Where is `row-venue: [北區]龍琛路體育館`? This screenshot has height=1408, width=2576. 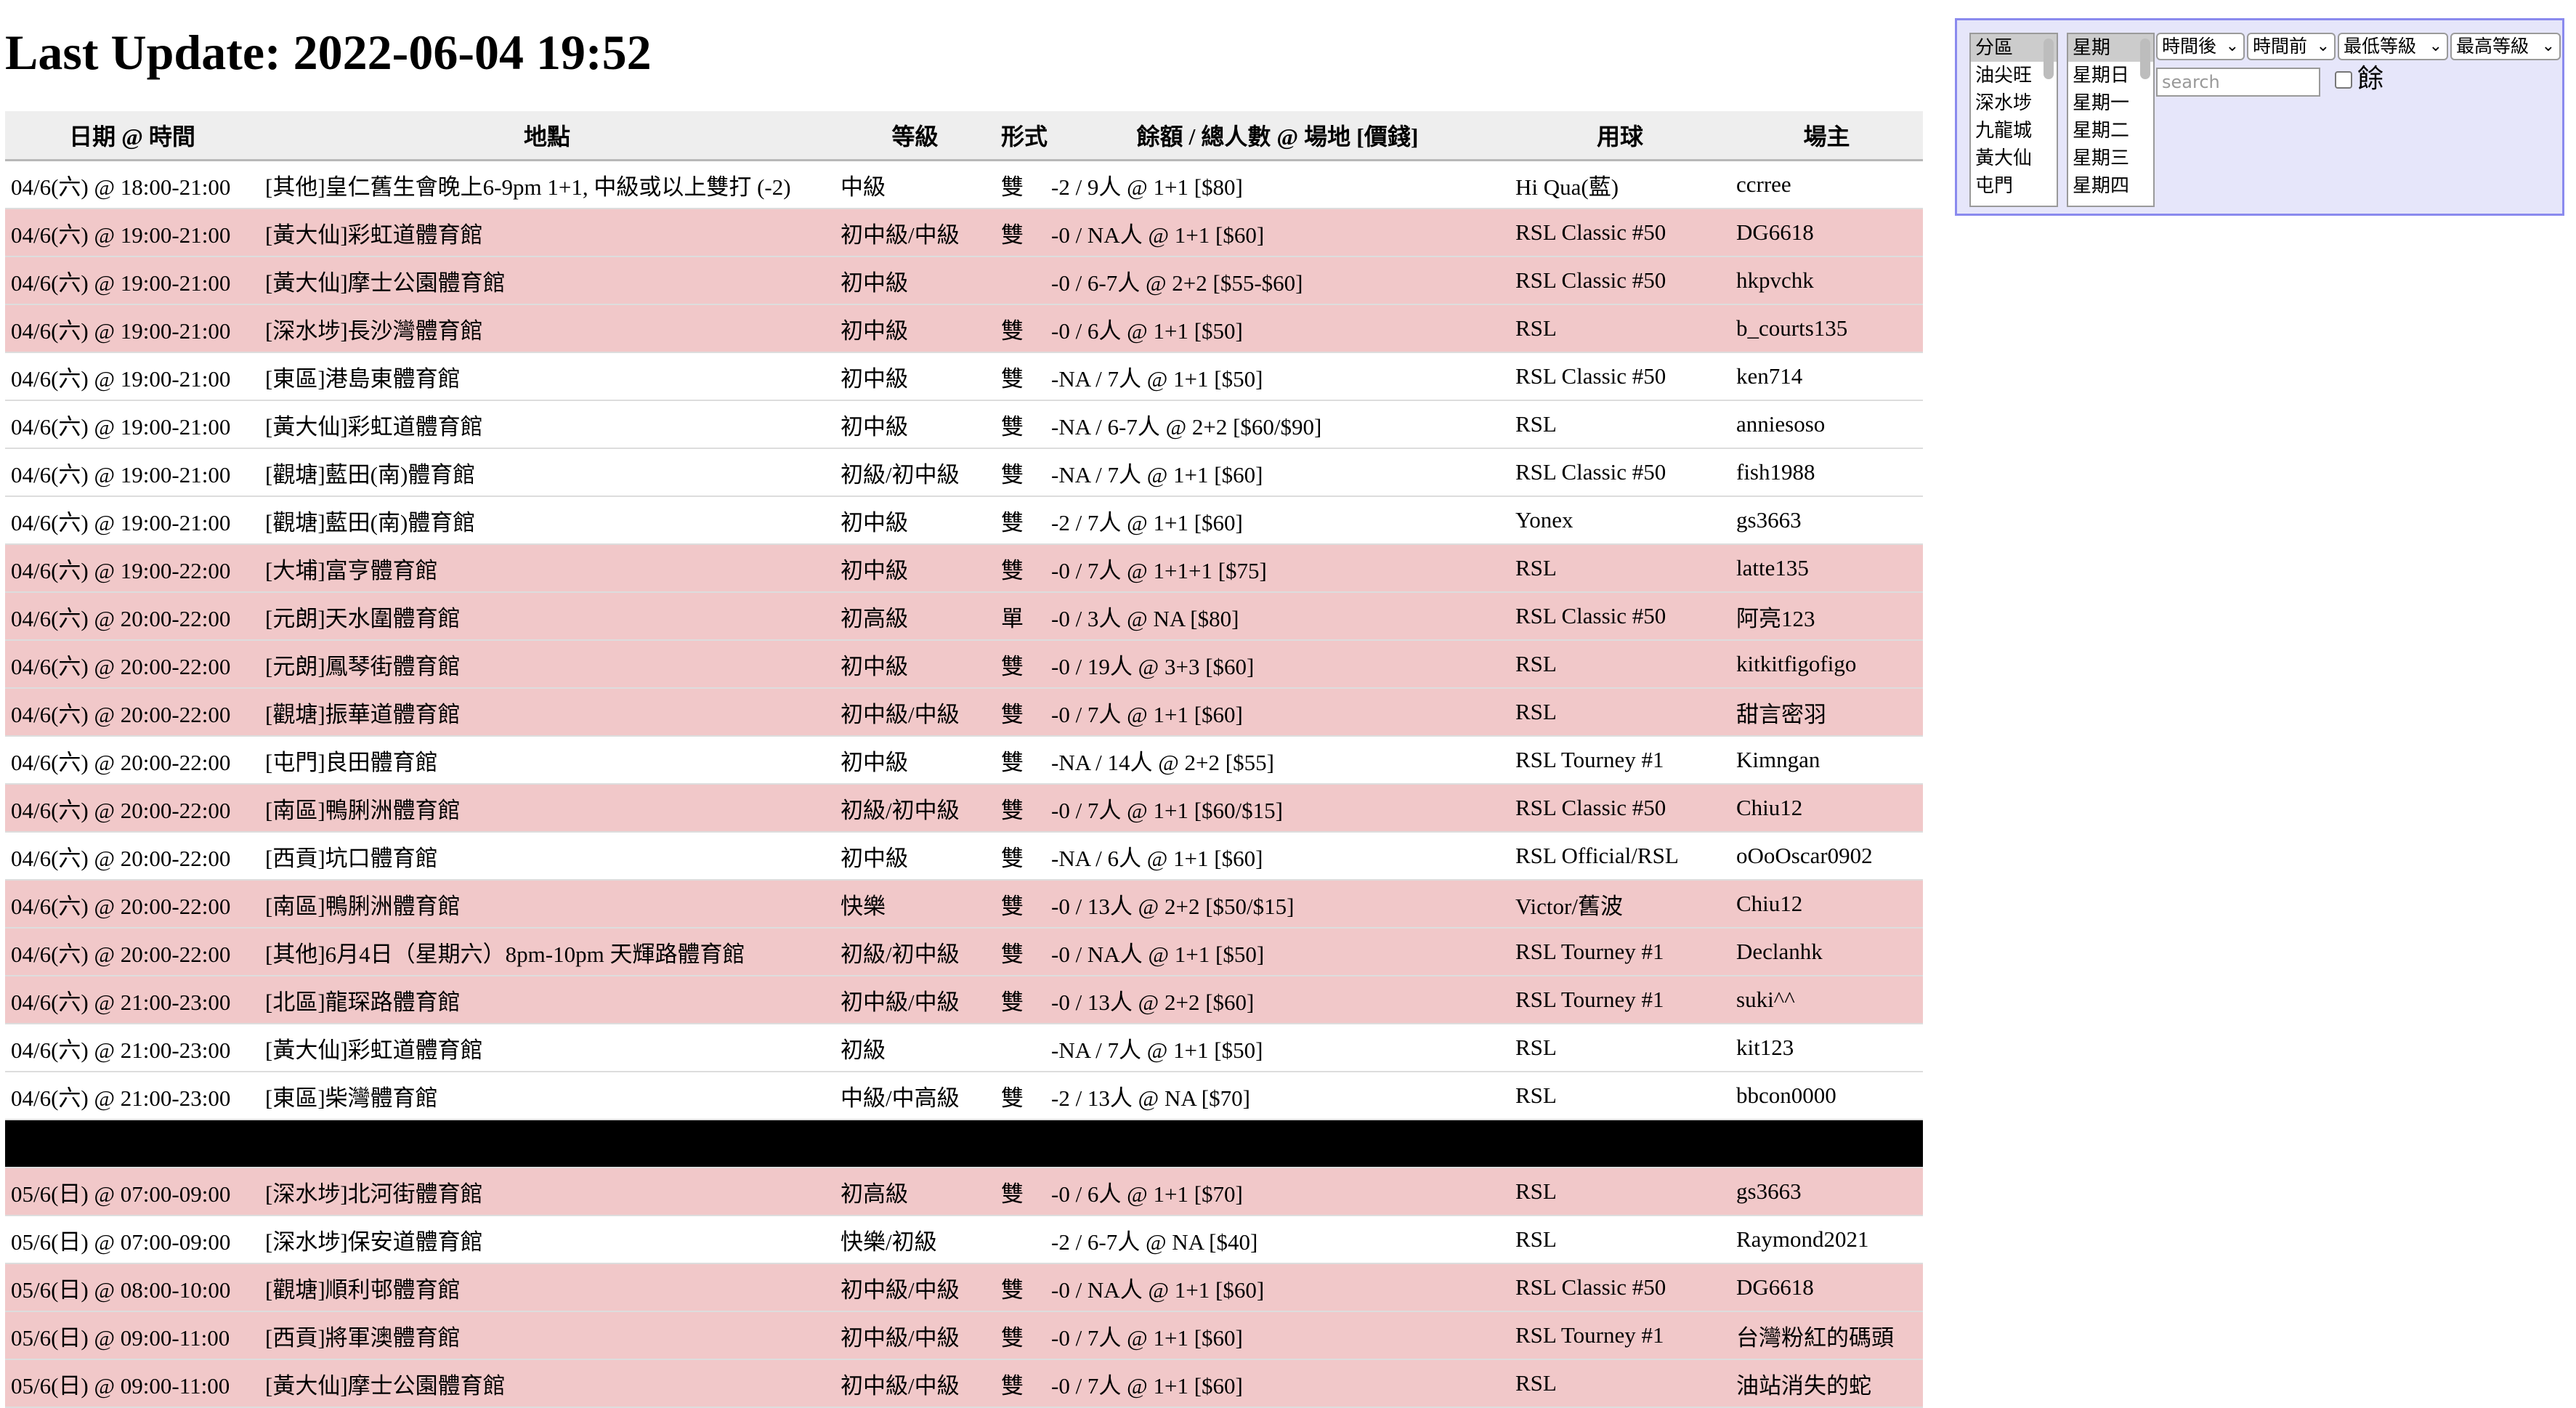
row-venue: [北區]龍琛路體育館 is located at coordinates (547, 1000).